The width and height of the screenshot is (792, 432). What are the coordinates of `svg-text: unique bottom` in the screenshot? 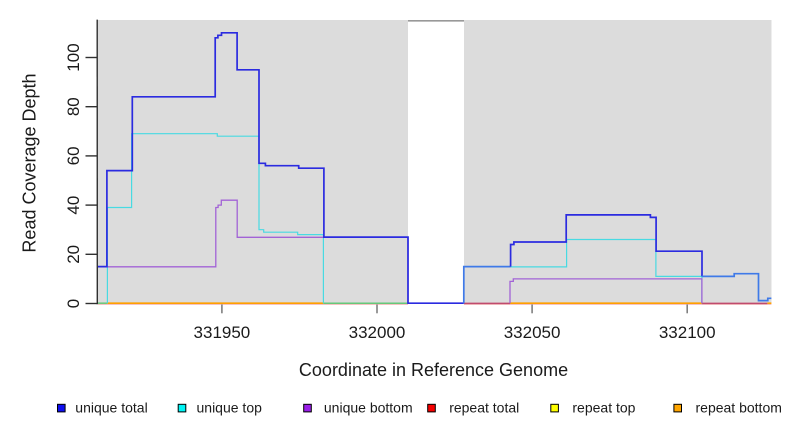 It's located at (368, 408).